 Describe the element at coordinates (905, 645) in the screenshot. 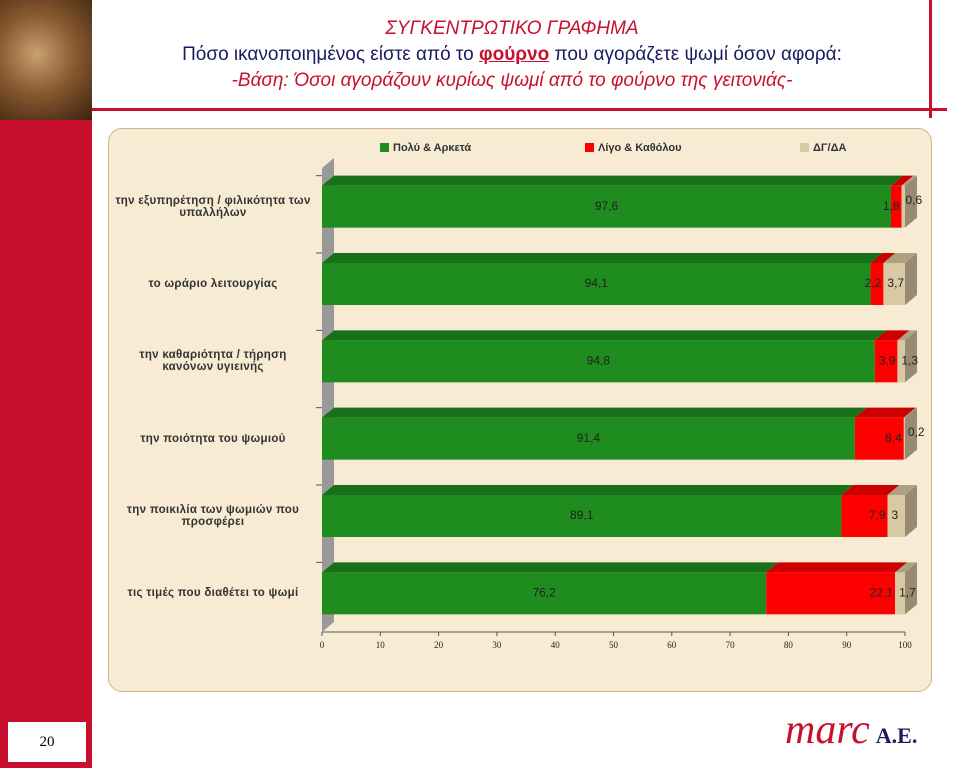

I see `x-tick-label: 100` at that location.